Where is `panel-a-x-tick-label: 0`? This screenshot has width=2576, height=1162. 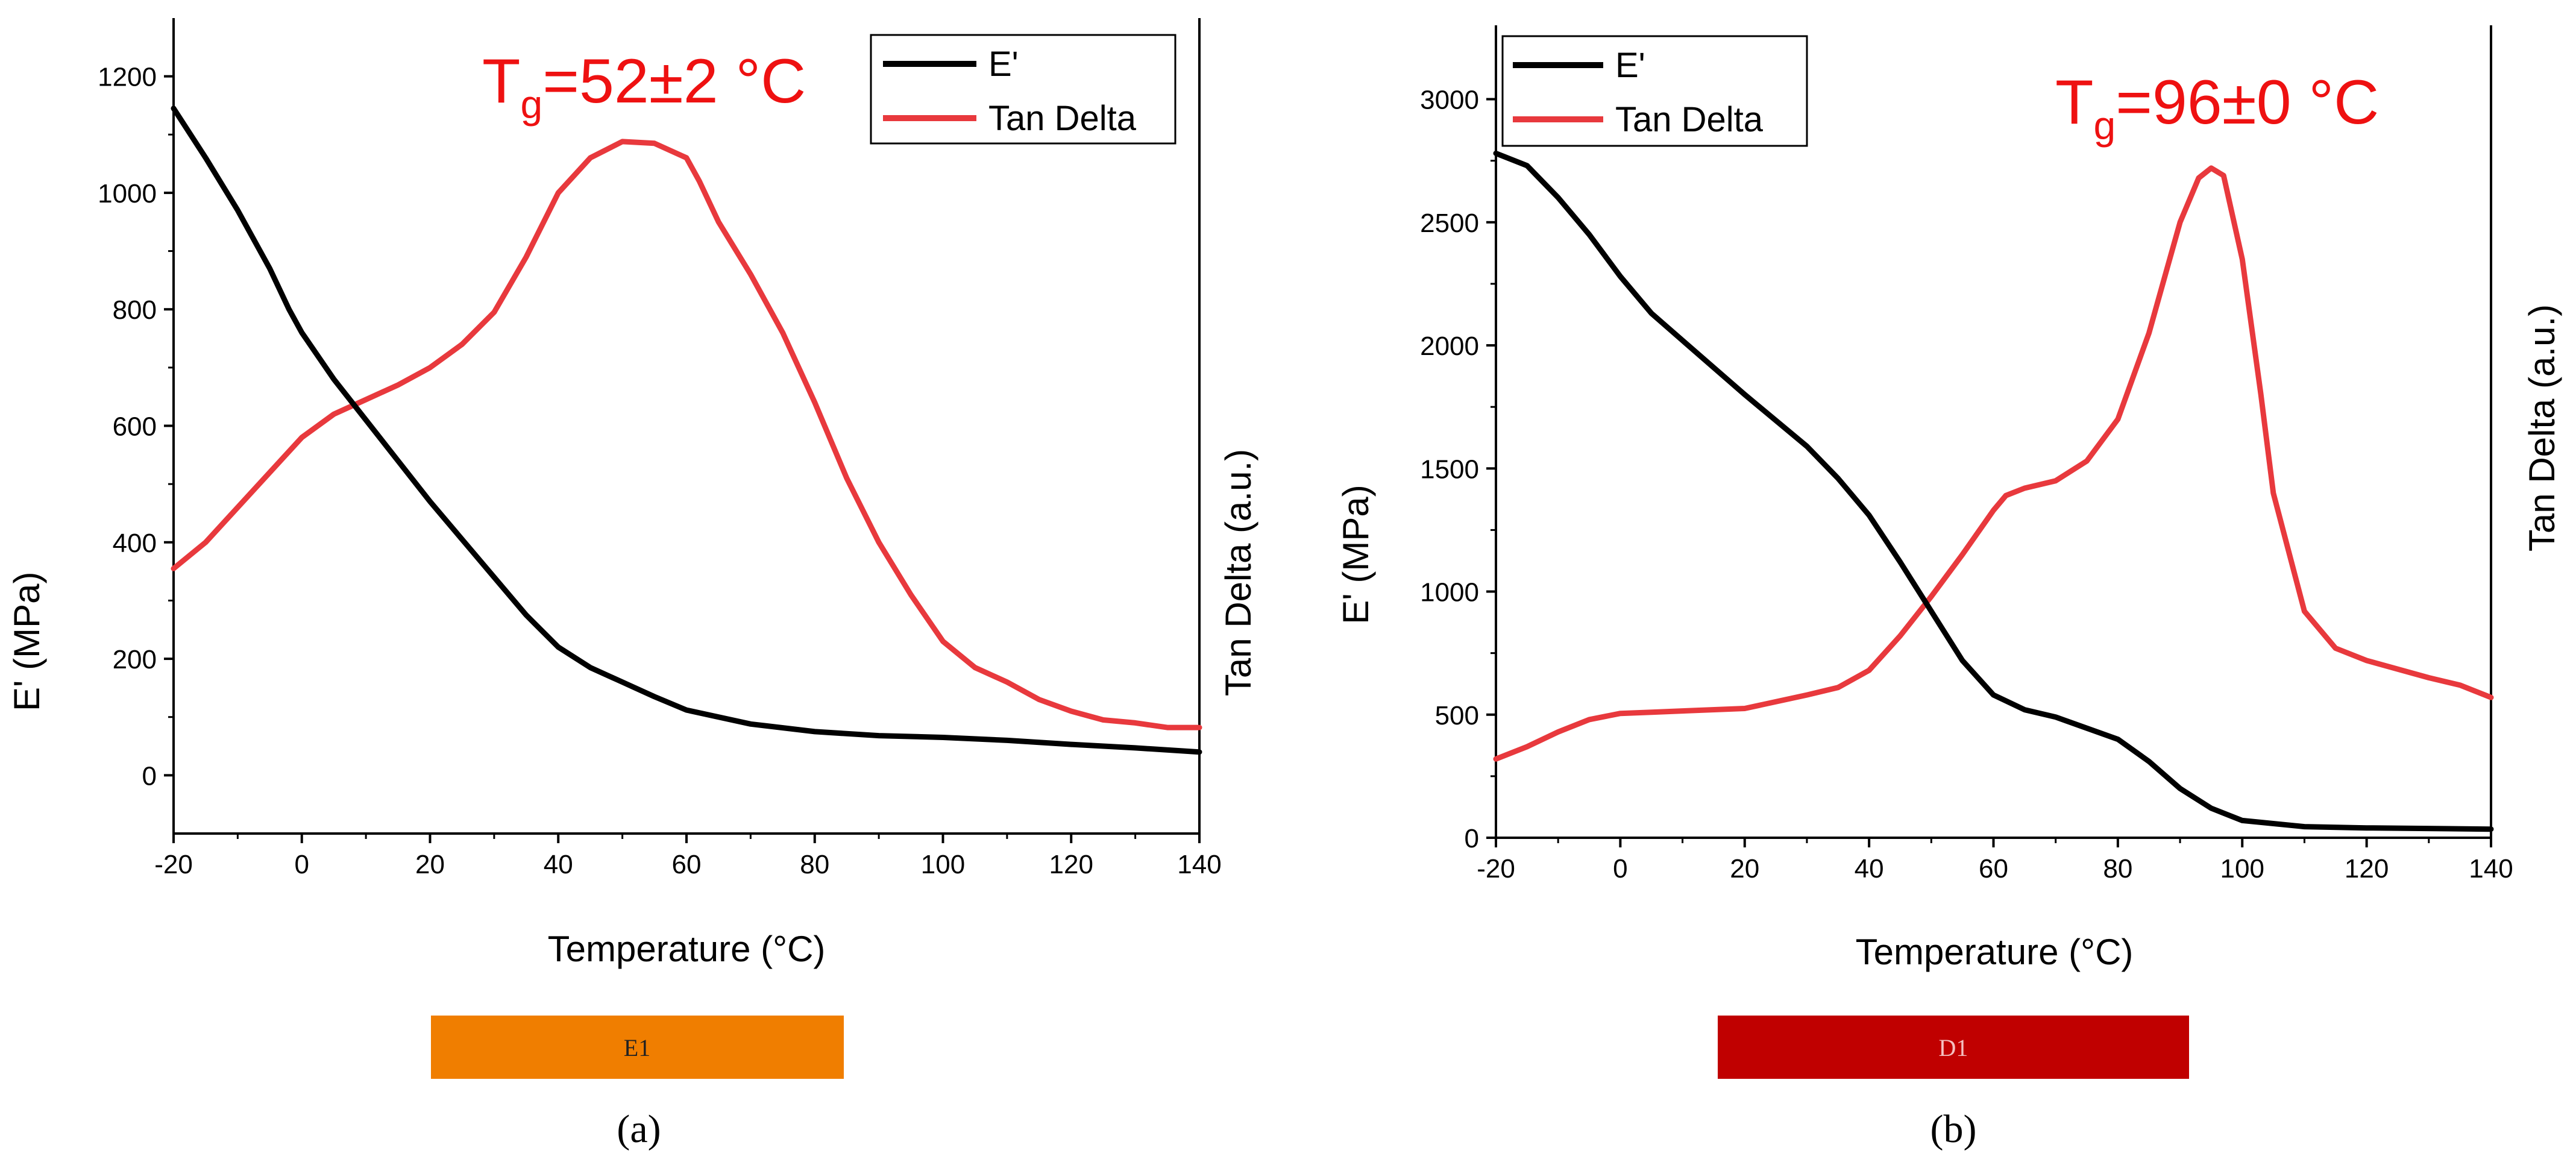 panel-a-x-tick-label: 0 is located at coordinates (302, 865).